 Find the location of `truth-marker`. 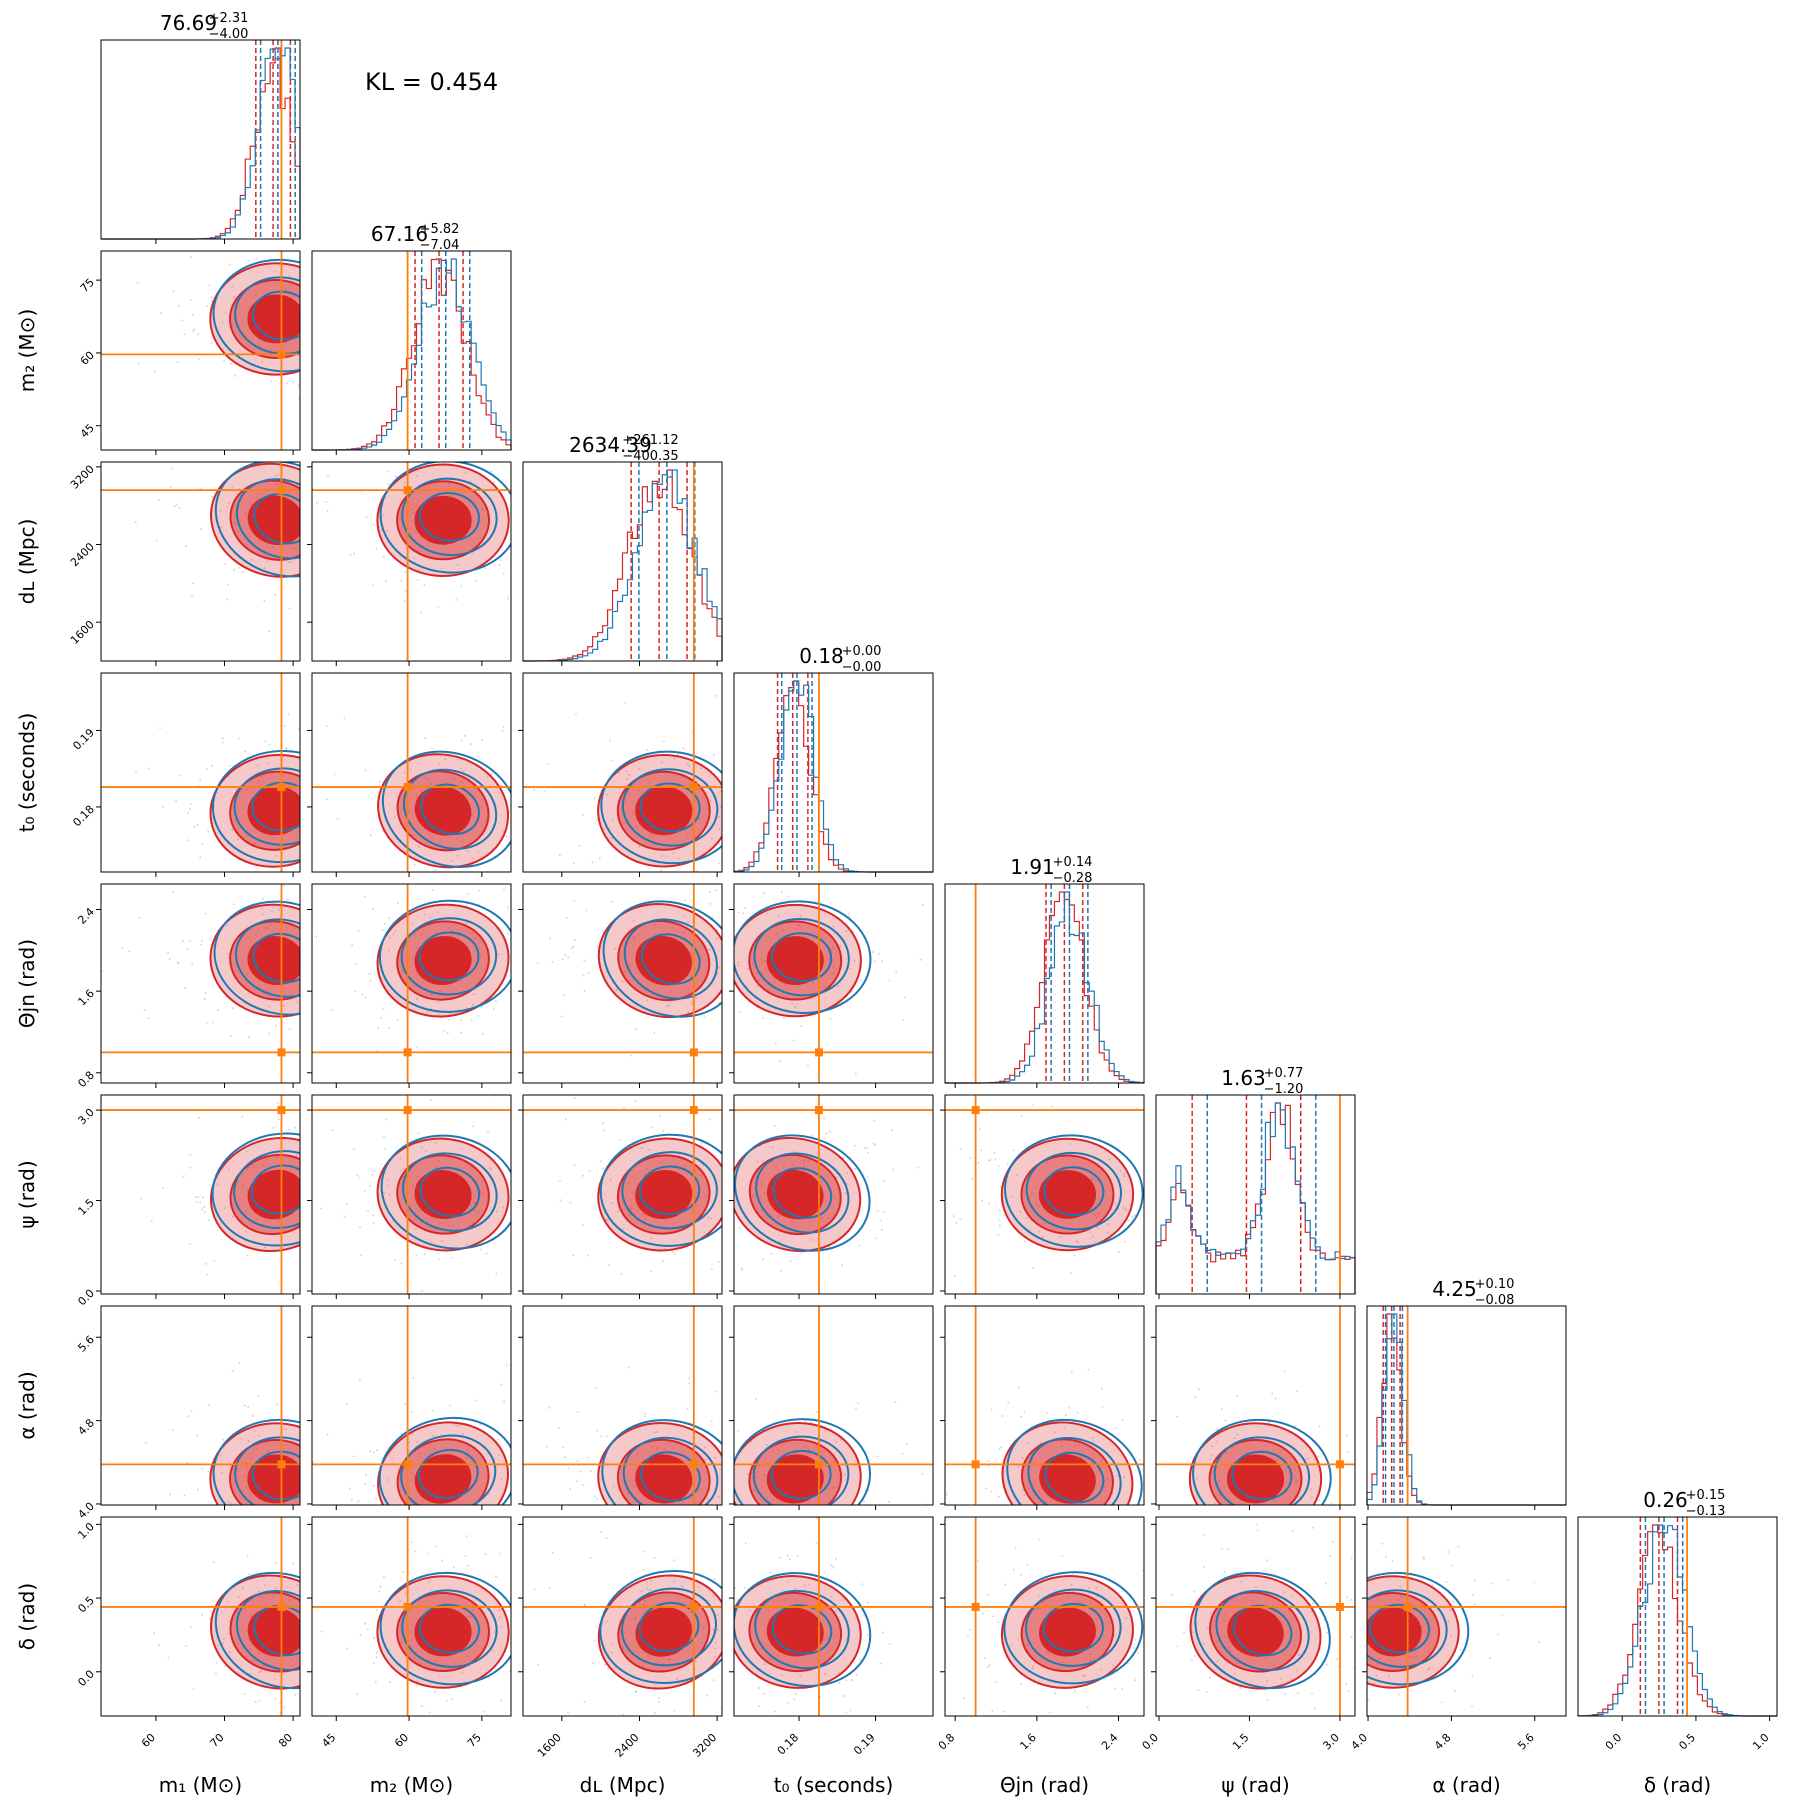

truth-marker is located at coordinates (818, 1110).